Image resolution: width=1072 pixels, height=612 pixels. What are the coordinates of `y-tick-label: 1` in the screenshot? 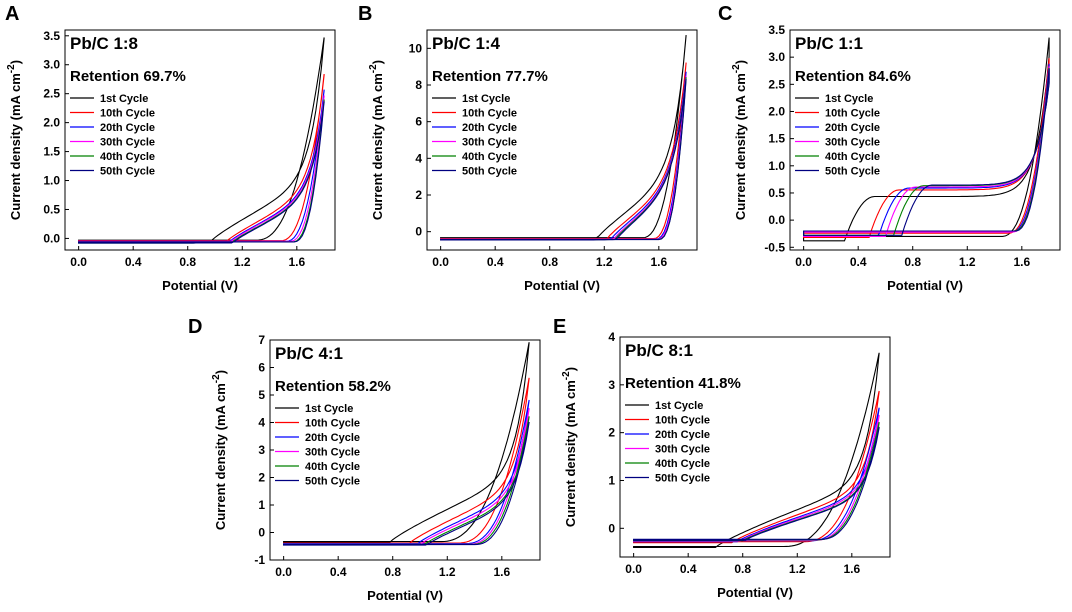 It's located at (261, 505).